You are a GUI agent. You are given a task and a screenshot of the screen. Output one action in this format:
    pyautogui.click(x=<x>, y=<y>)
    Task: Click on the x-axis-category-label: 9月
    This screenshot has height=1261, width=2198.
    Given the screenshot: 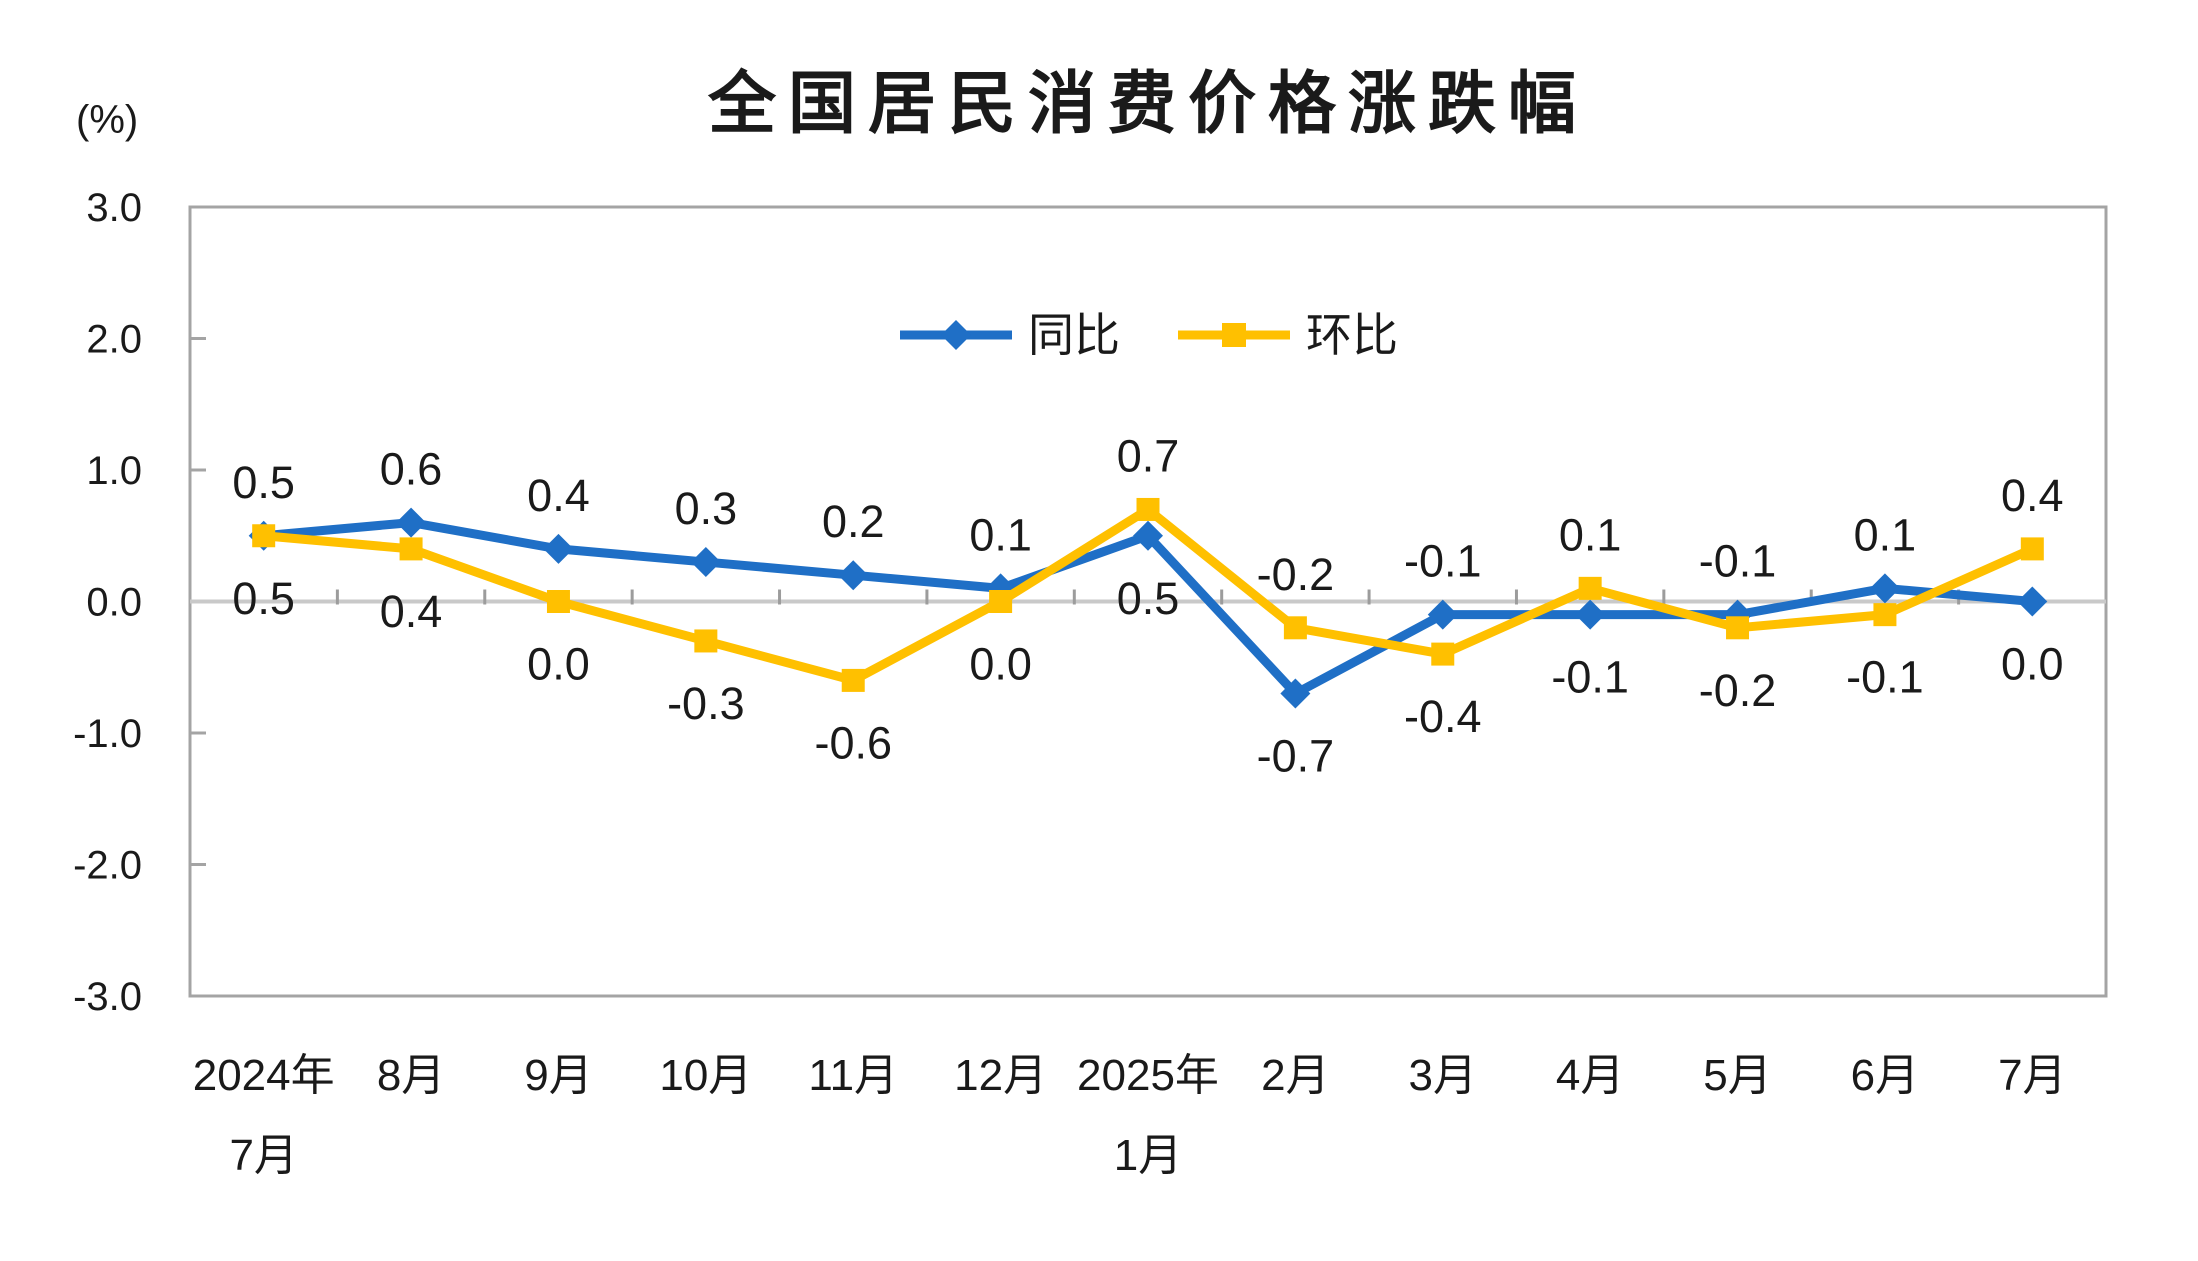 What is the action you would take?
    pyautogui.click(x=558, y=1075)
    